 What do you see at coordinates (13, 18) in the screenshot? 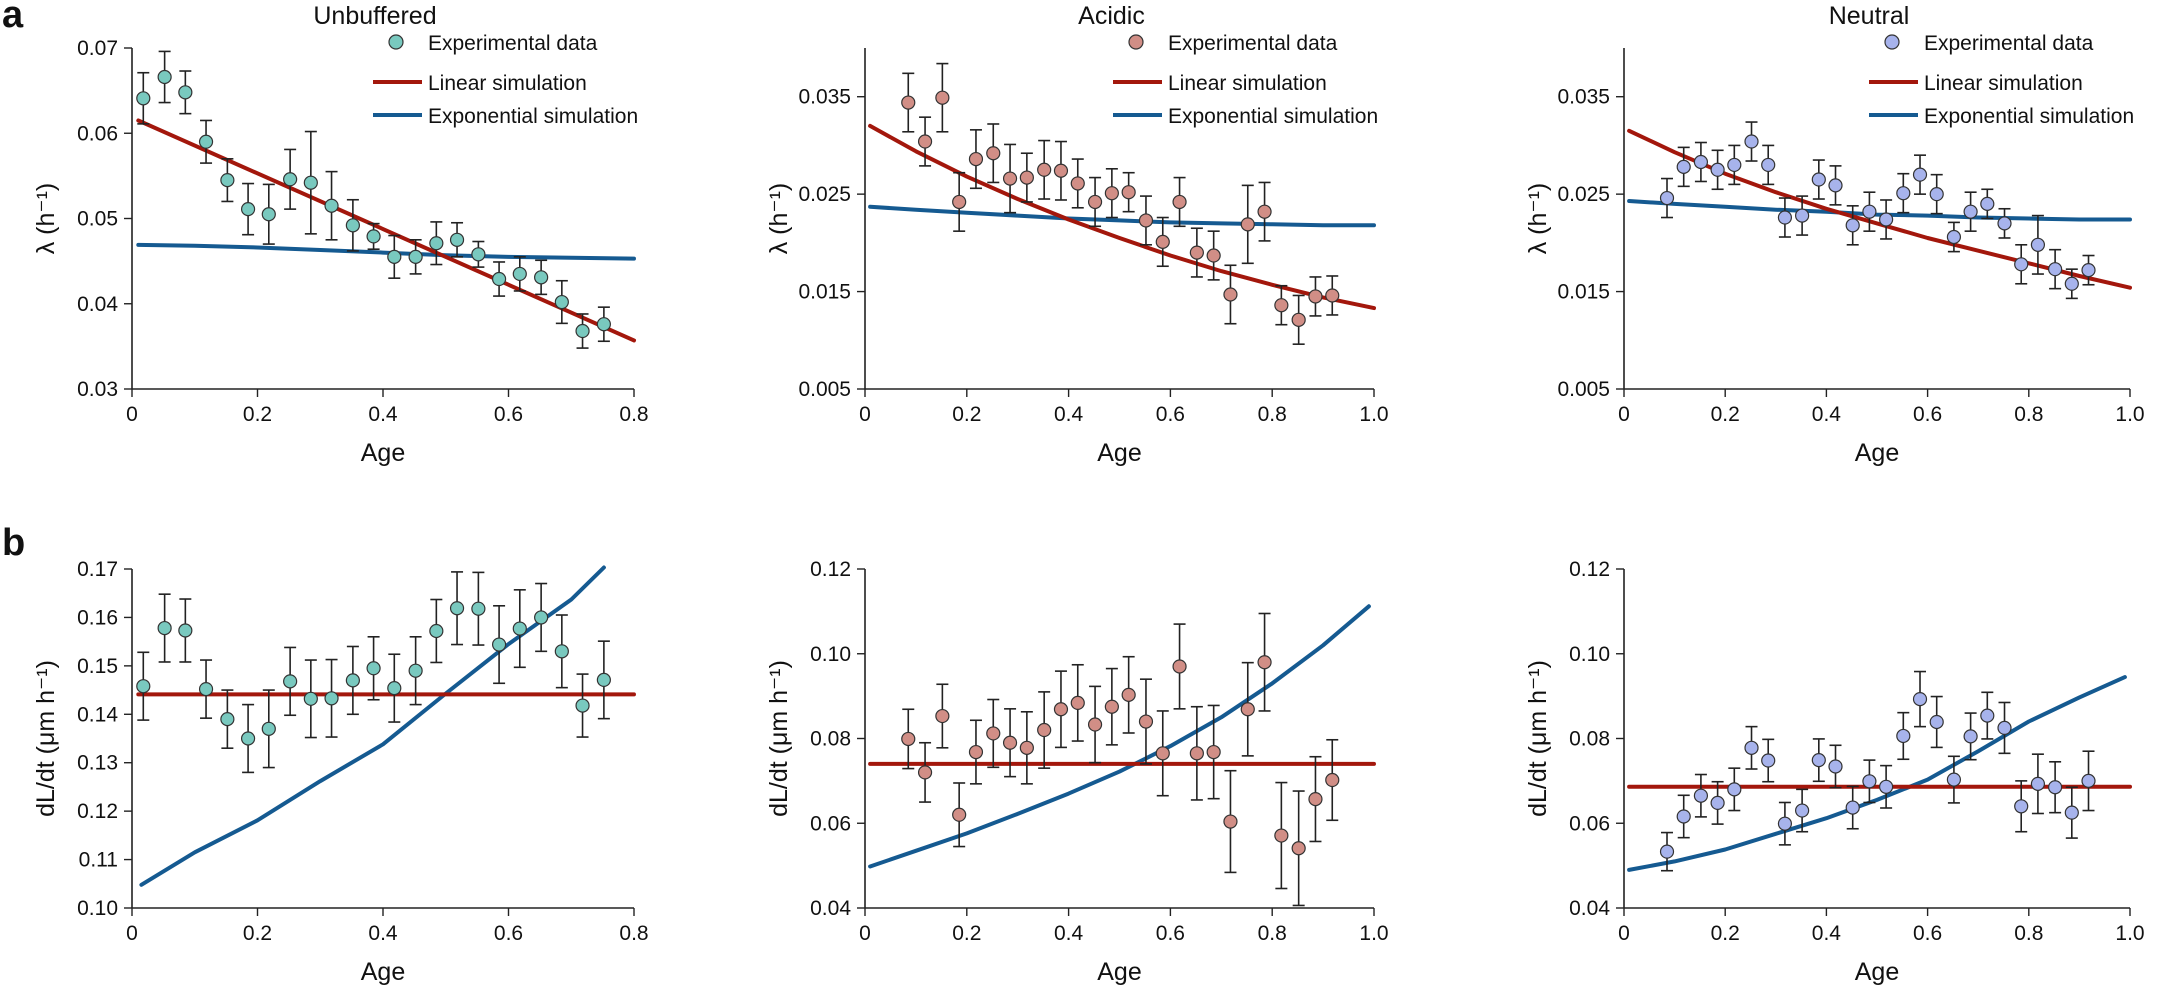
I see `panel-letter-a: a` at bounding box center [13, 18].